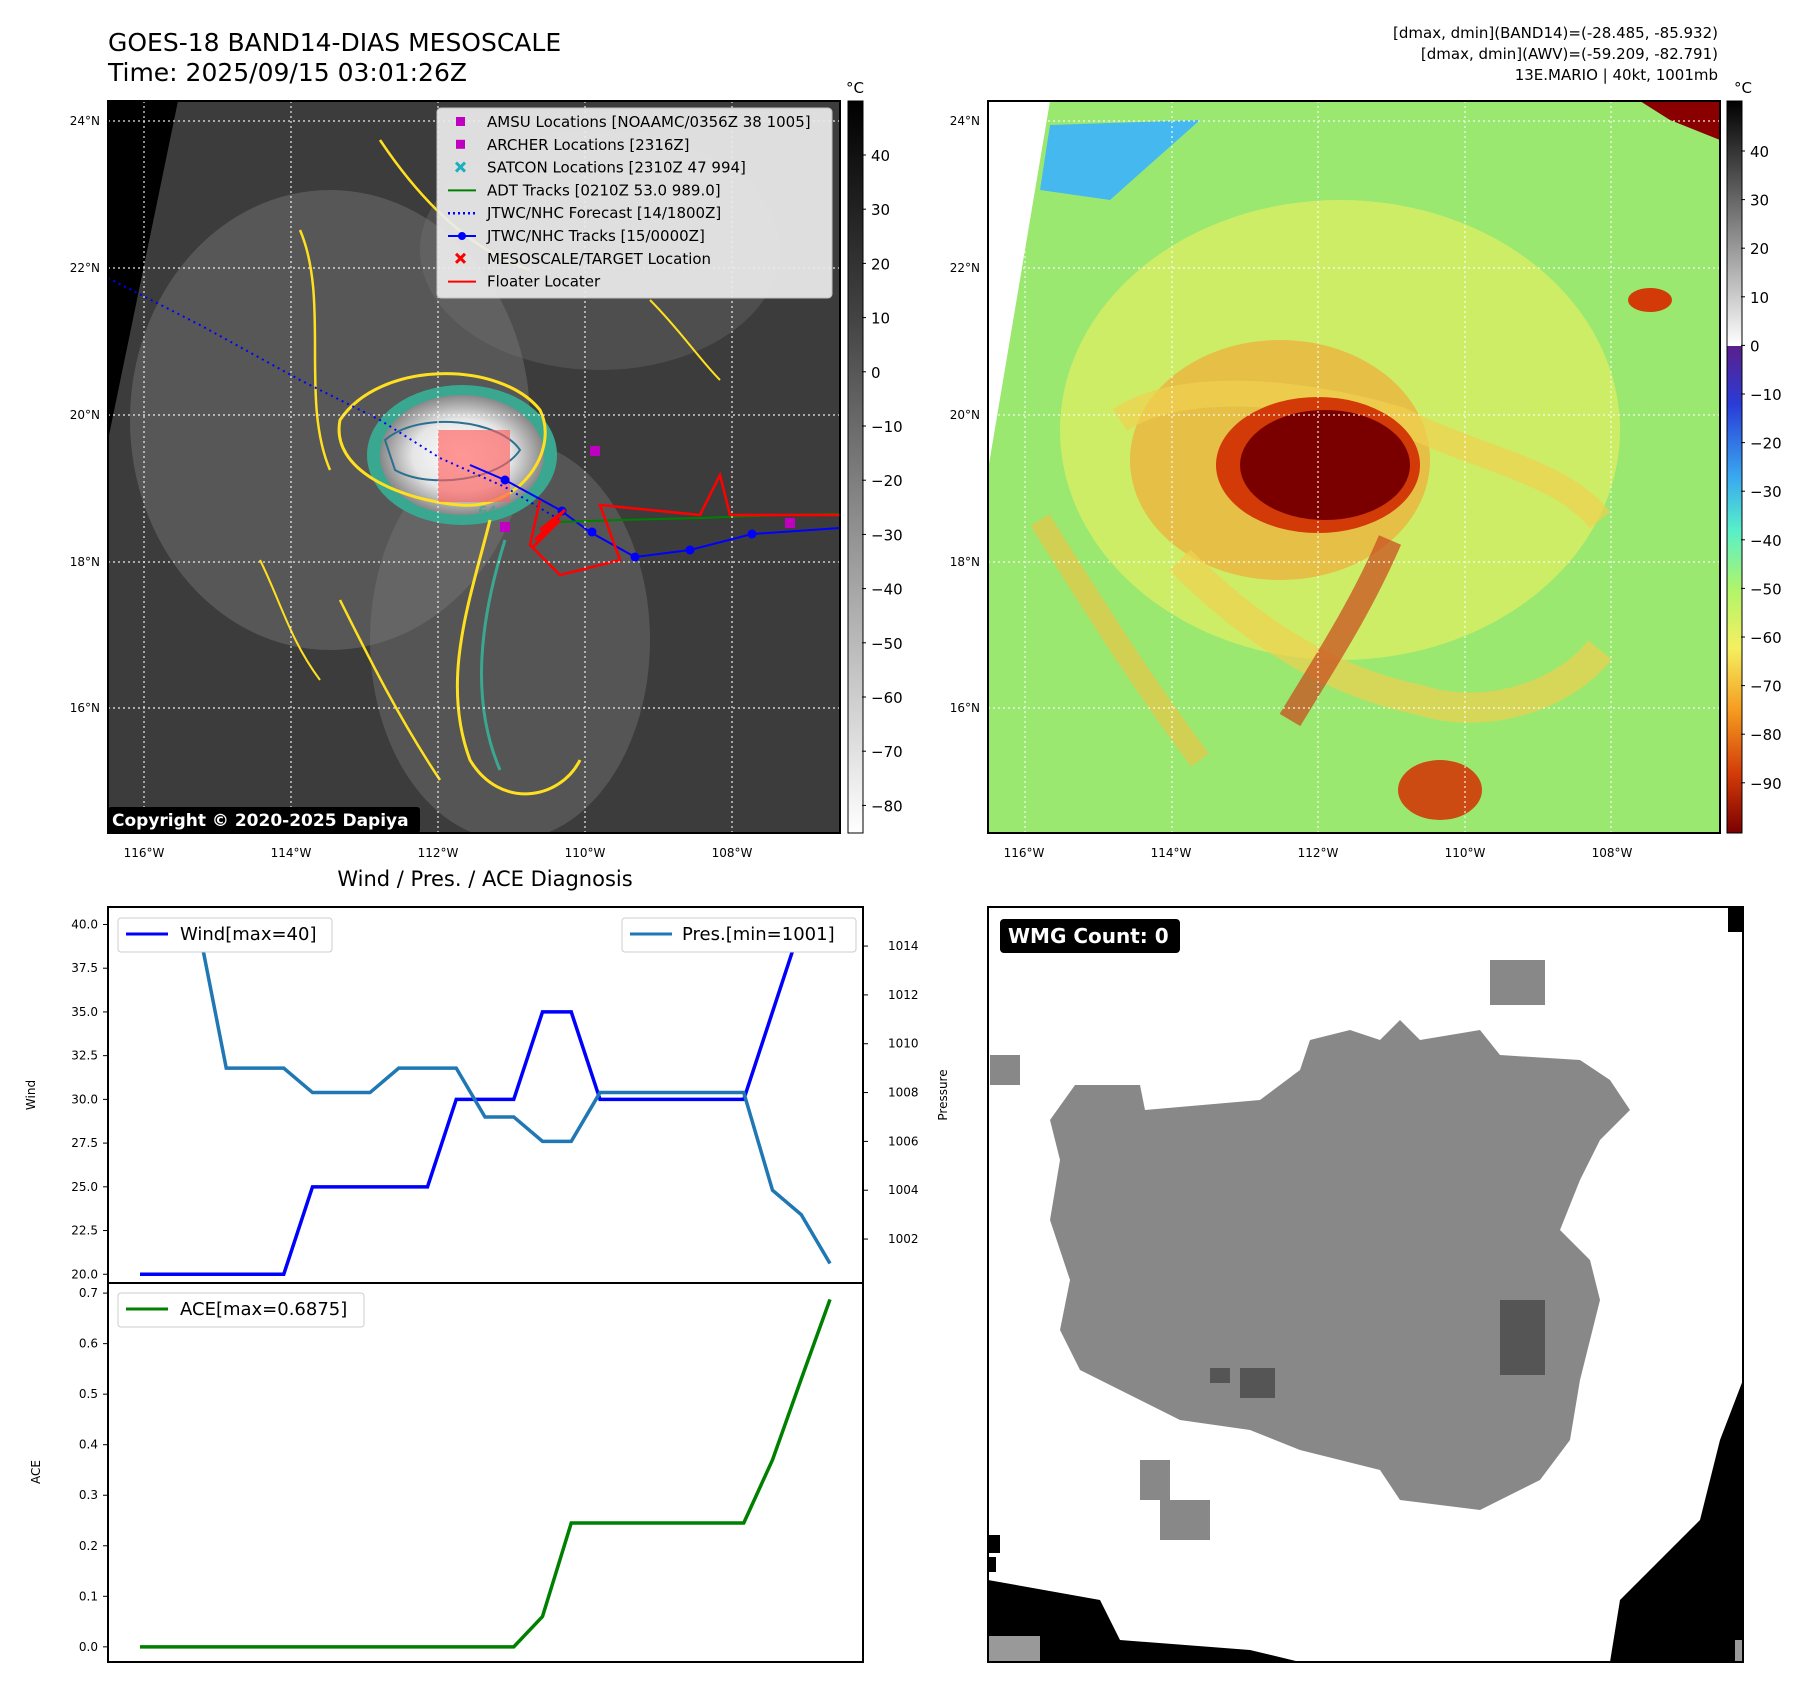  What do you see at coordinates (438, 853) in the screenshot?
I see `map-left-lon-label: 112°W` at bounding box center [438, 853].